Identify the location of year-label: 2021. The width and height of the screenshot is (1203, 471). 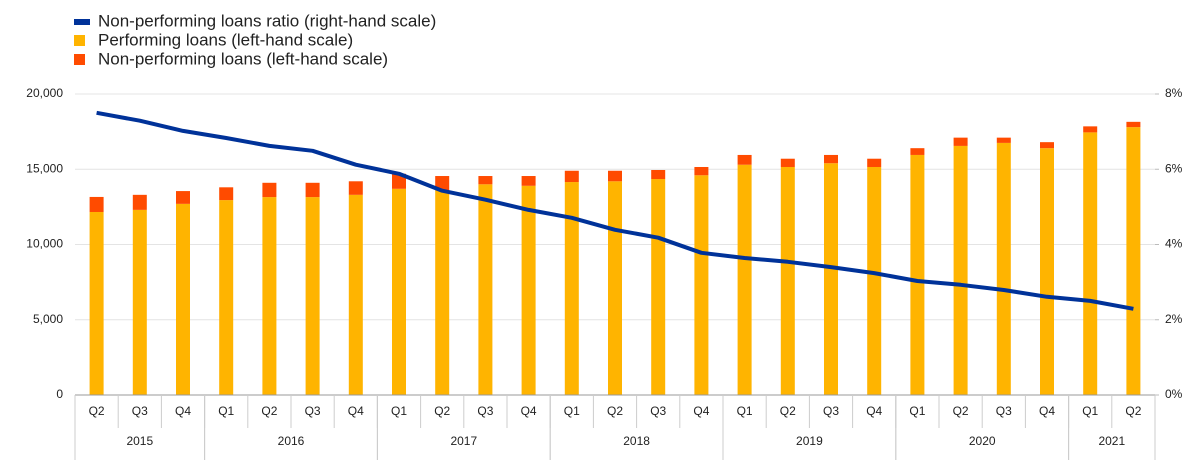
(1111, 441).